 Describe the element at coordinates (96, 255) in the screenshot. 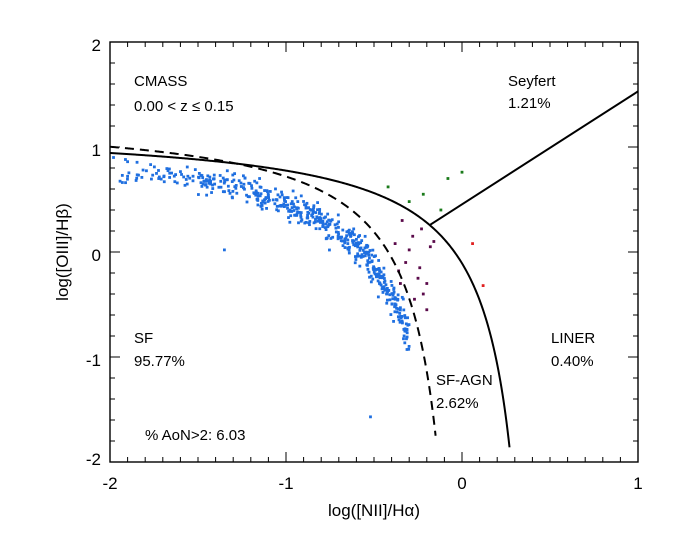

I see `y-tick-label-0: 0` at that location.